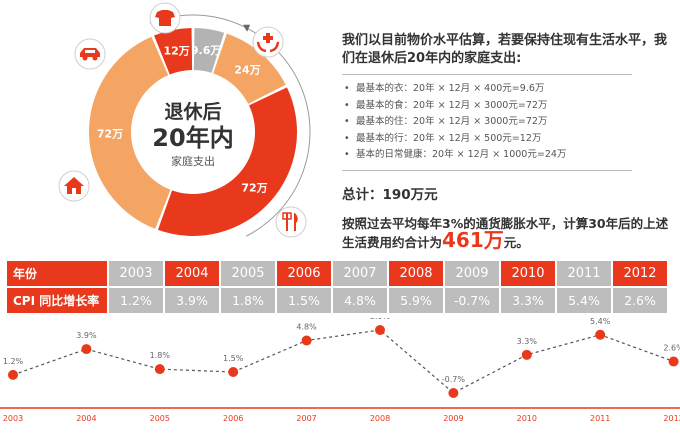 Image resolution: width=680 pixels, height=435 pixels. I want to click on donut-center, so click(193, 132).